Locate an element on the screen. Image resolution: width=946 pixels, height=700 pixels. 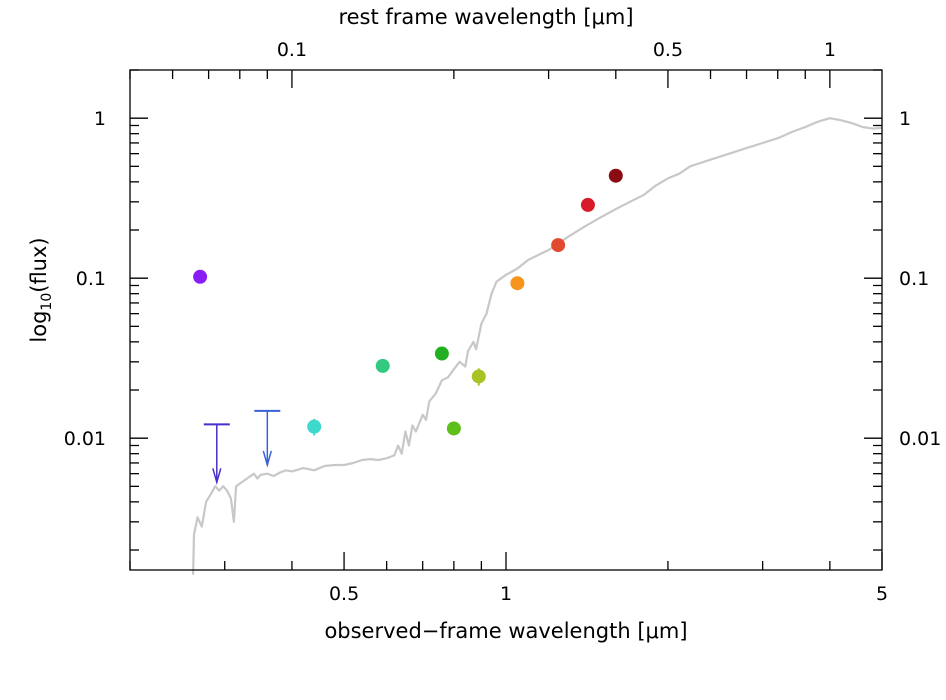
y-tick-label-left-1: 1 is located at coordinates (100, 119).